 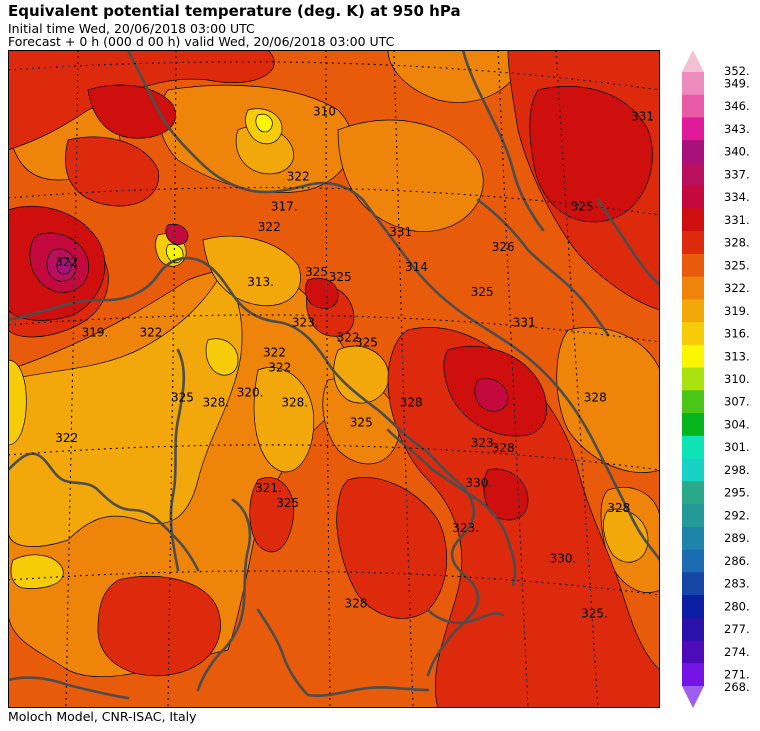 What do you see at coordinates (737, 629) in the screenshot?
I see `legend-label: 277.` at bounding box center [737, 629].